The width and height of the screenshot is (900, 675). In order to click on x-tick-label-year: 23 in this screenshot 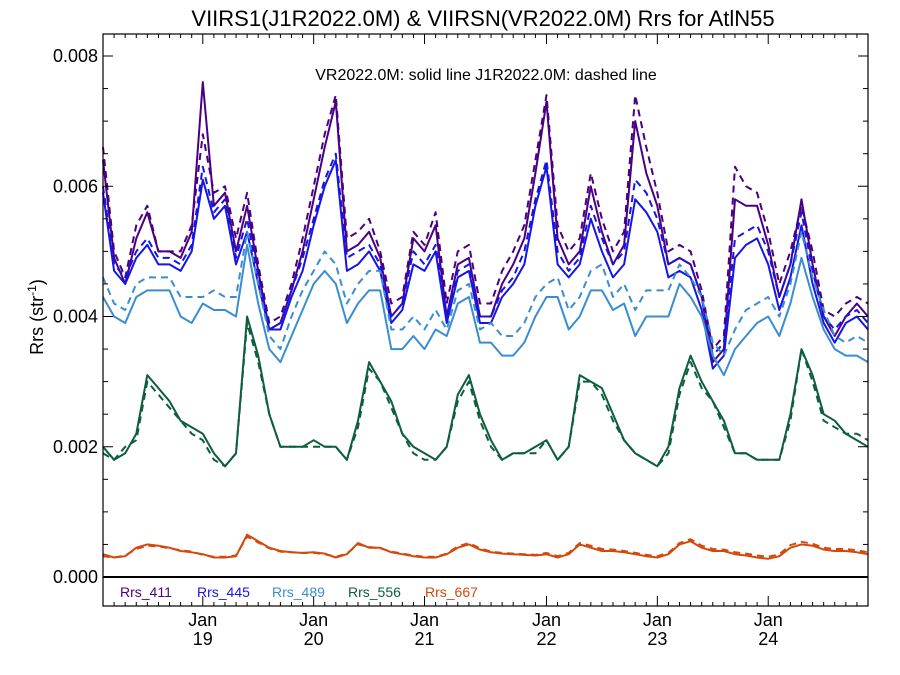, I will do `click(657, 639)`.